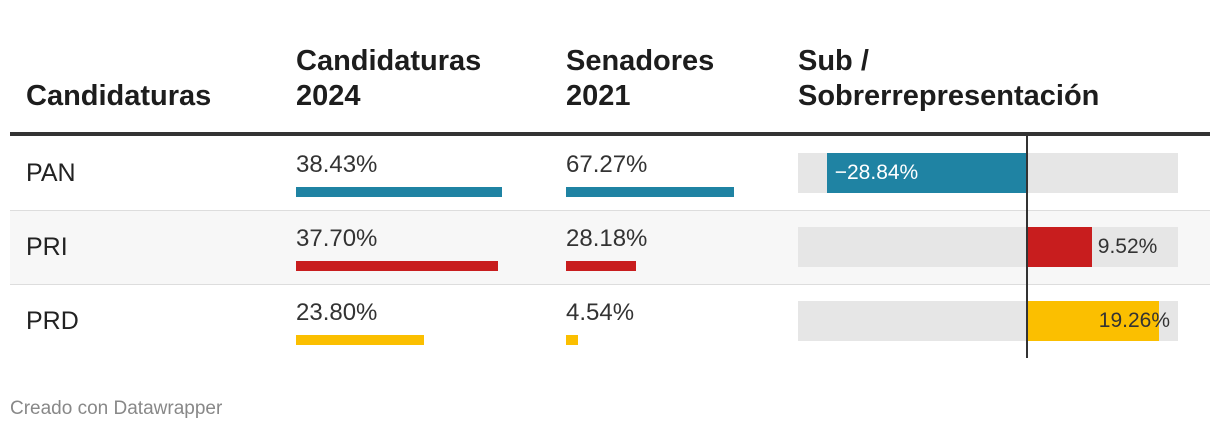 The height and width of the screenshot is (434, 1220). Describe the element at coordinates (833, 61) in the screenshot. I see `header-representacion-line1: Sub /` at that location.